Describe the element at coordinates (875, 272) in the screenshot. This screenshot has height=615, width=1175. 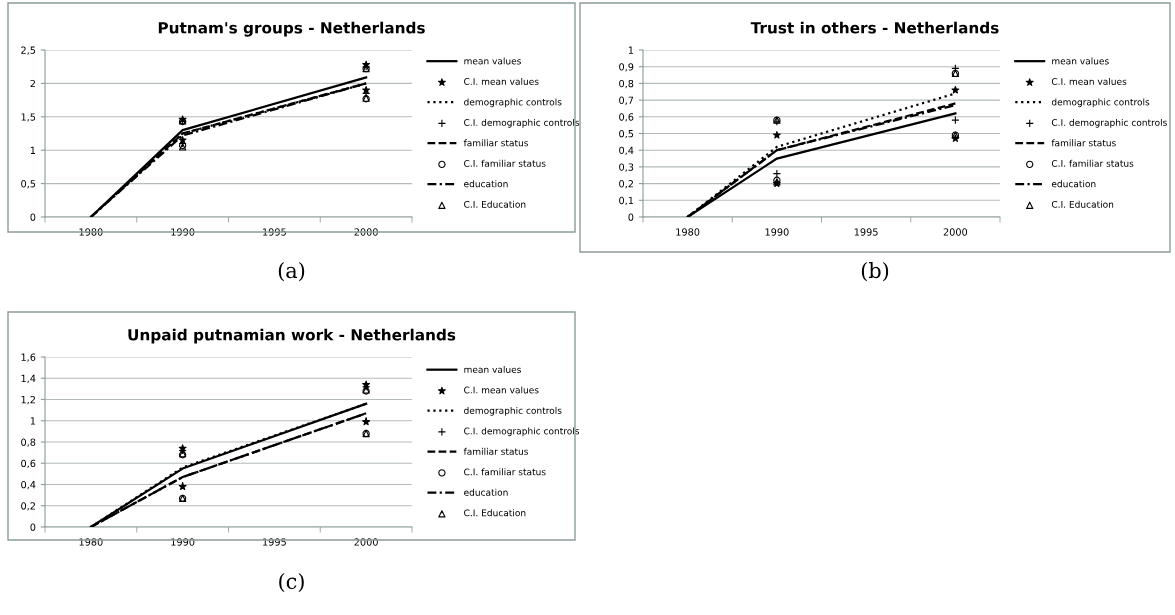
I see `text: (b)` at that location.